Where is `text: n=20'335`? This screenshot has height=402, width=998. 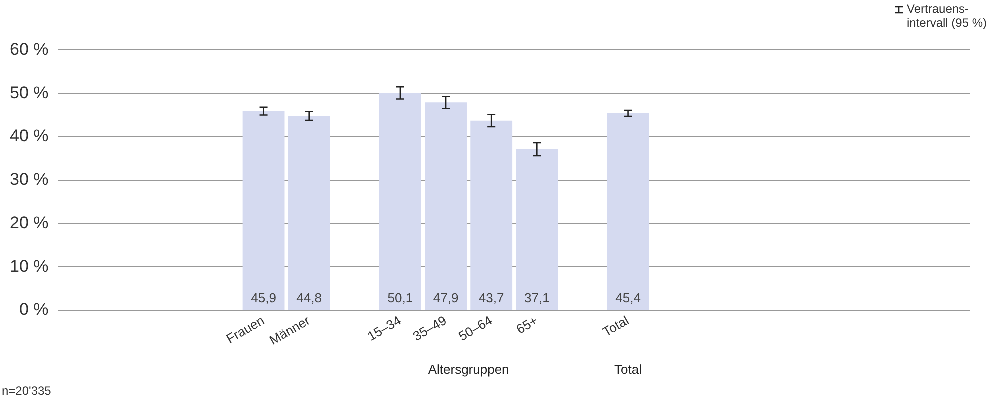 text: n=20'335 is located at coordinates (27, 391).